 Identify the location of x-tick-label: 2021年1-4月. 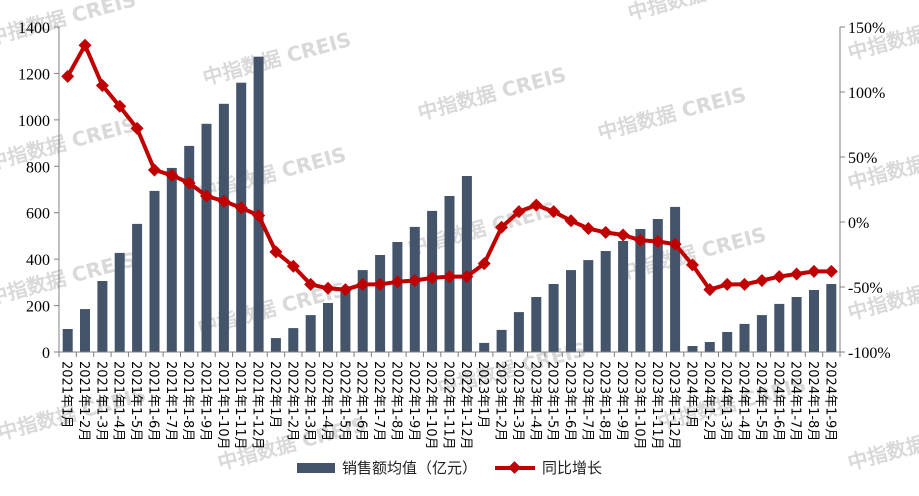
(118, 401).